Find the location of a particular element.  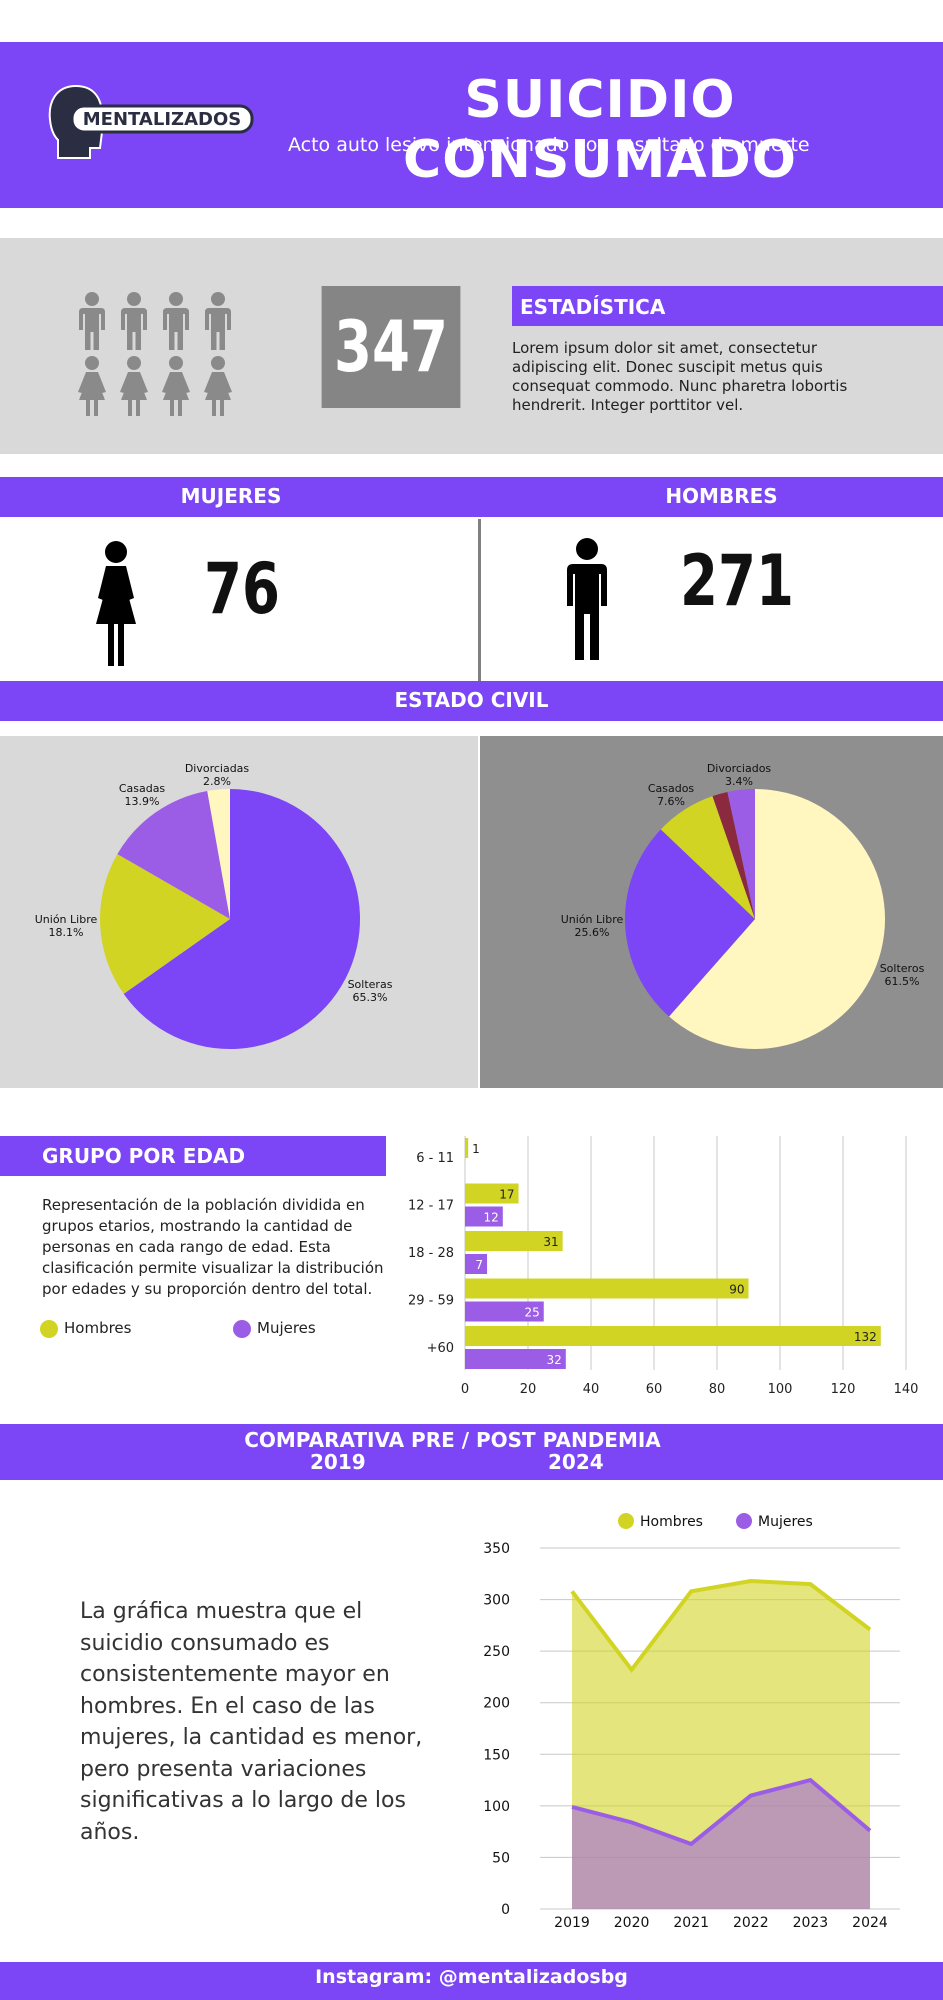

line-mujeres is located at coordinates (721, 1812).